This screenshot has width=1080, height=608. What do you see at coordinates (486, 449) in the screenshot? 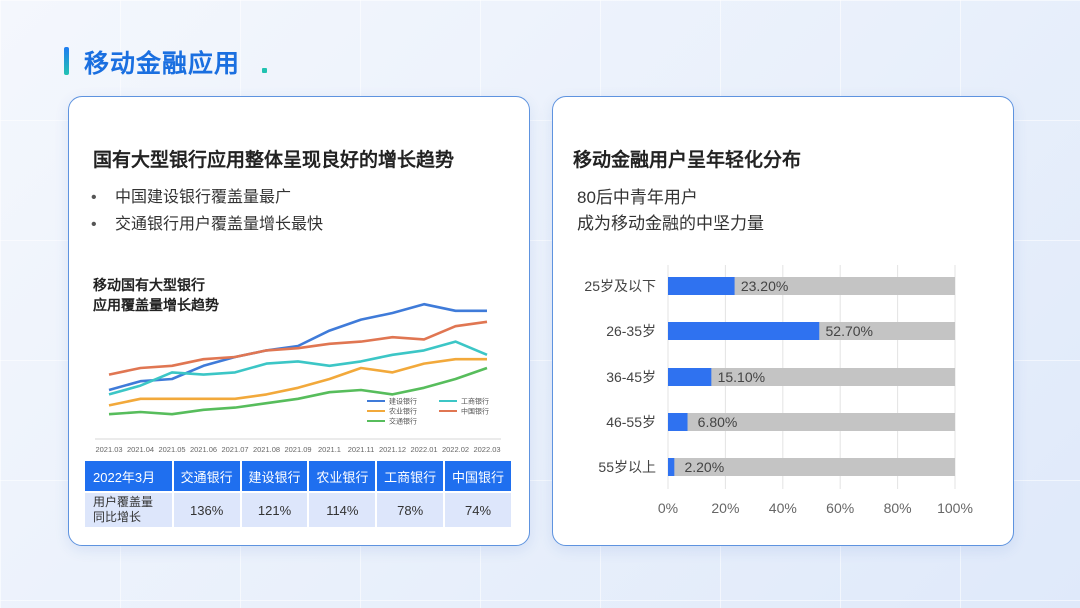
I see `x-tick-label: 2022.03` at bounding box center [486, 449].